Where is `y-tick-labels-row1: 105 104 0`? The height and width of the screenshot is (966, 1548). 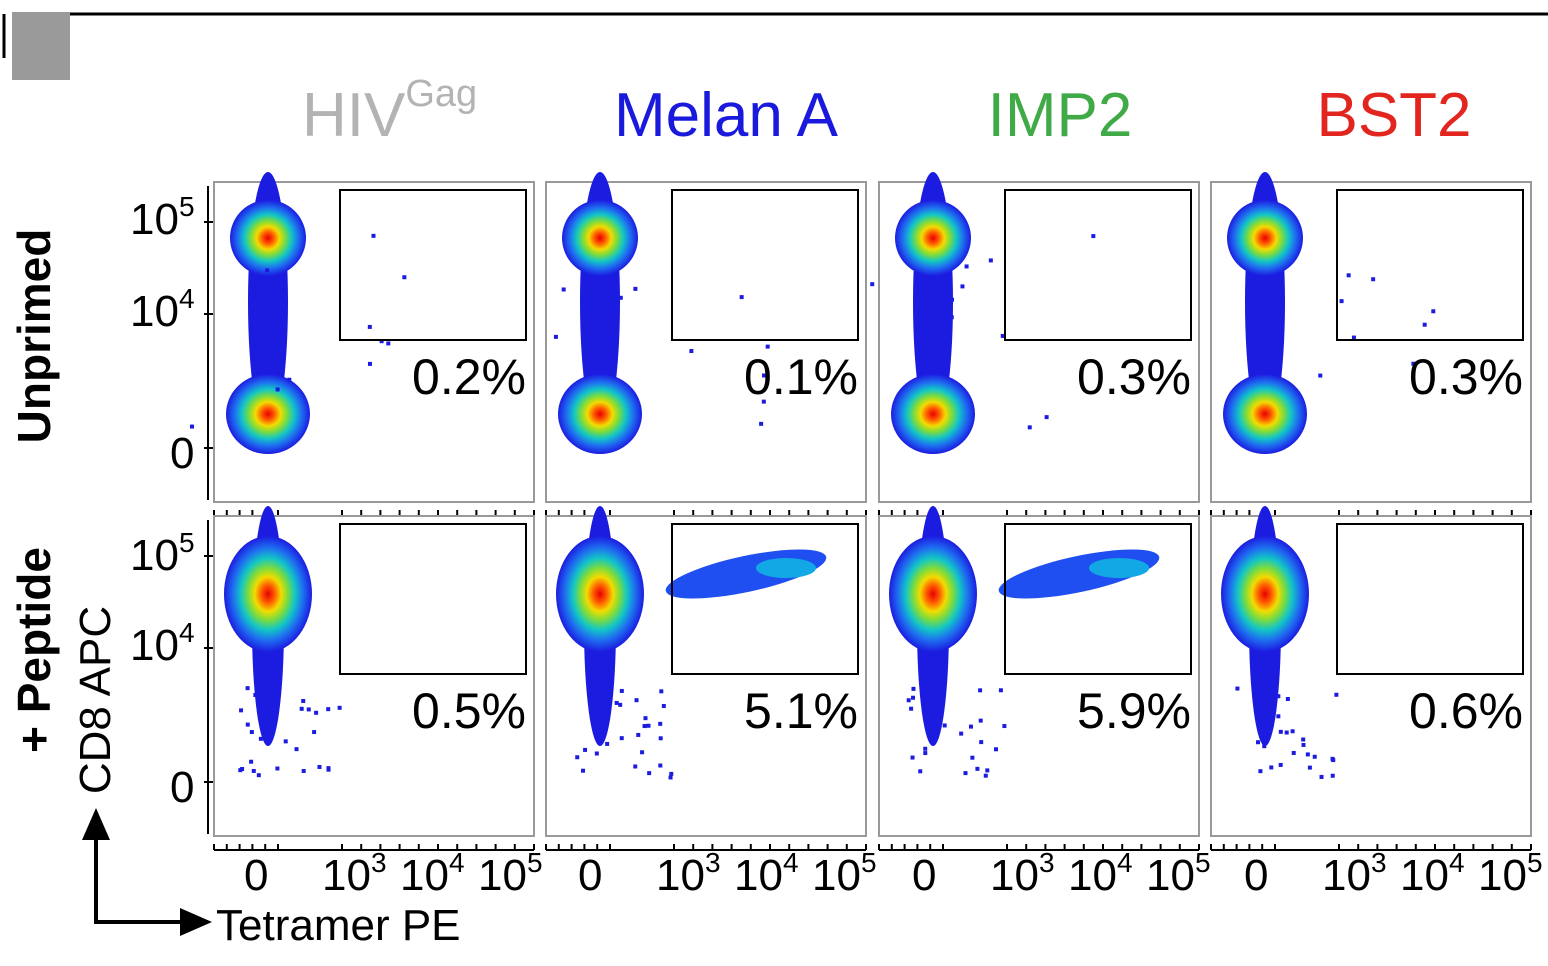 y-tick-labels-row1: 105 104 0 is located at coordinates (162, 334).